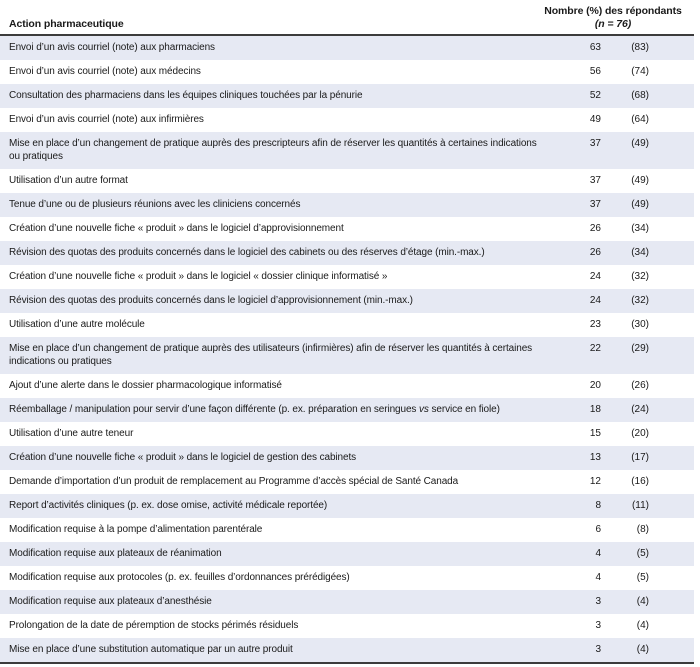 The image size is (700, 667). I want to click on count-cell: 6, so click(598, 529).